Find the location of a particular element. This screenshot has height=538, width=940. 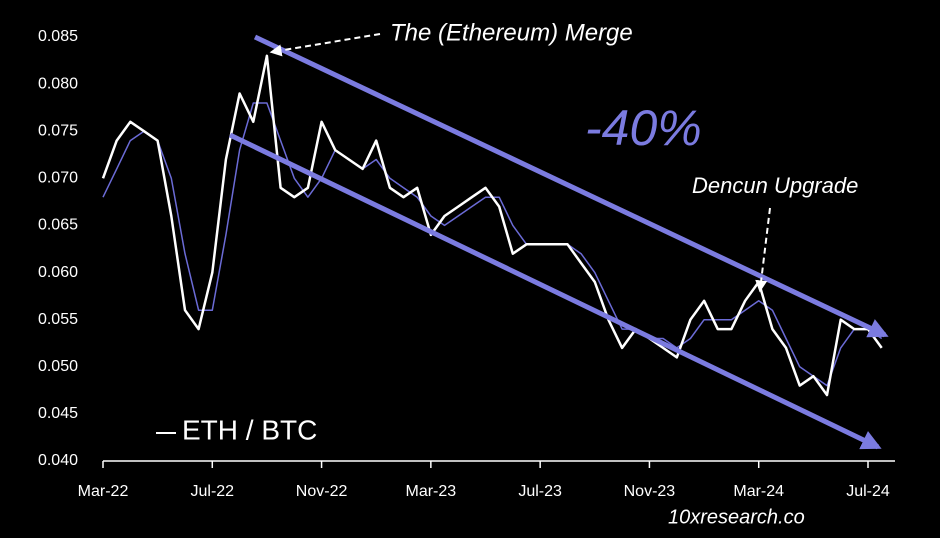

x-tick-label: Jul-23 is located at coordinates (540, 491).